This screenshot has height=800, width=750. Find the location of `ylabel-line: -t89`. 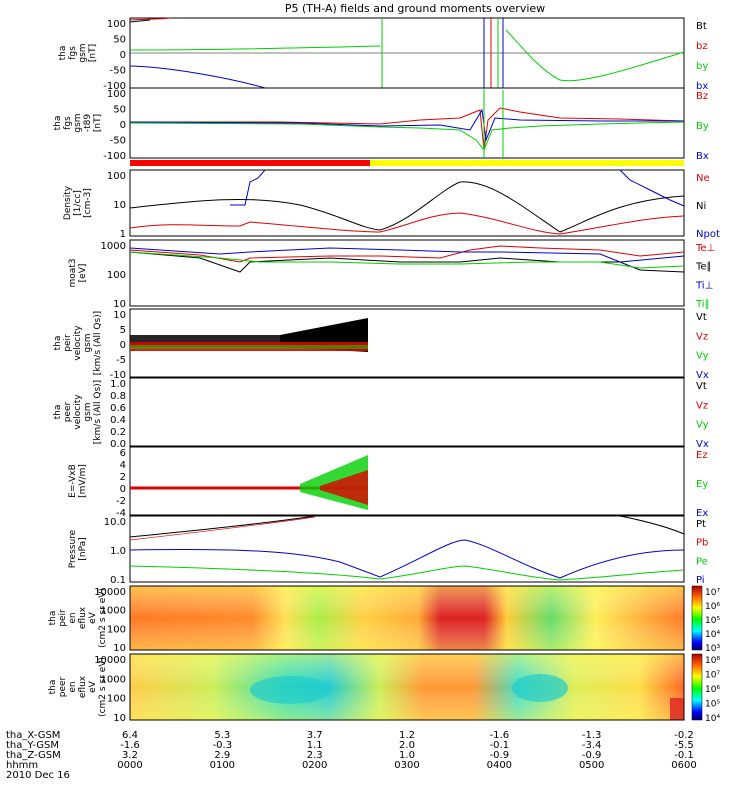

ylabel-line: -t89 is located at coordinates (88, 123).